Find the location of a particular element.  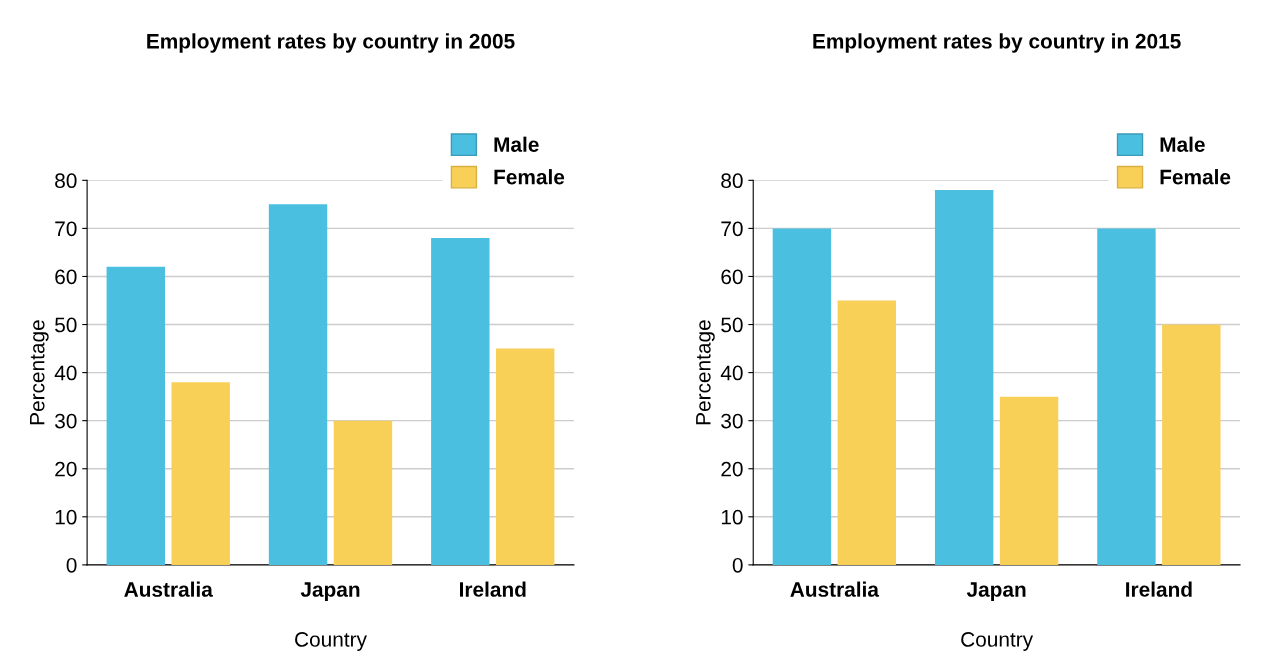

chart-title: Employment rates by country in 2015 is located at coordinates (997, 43).